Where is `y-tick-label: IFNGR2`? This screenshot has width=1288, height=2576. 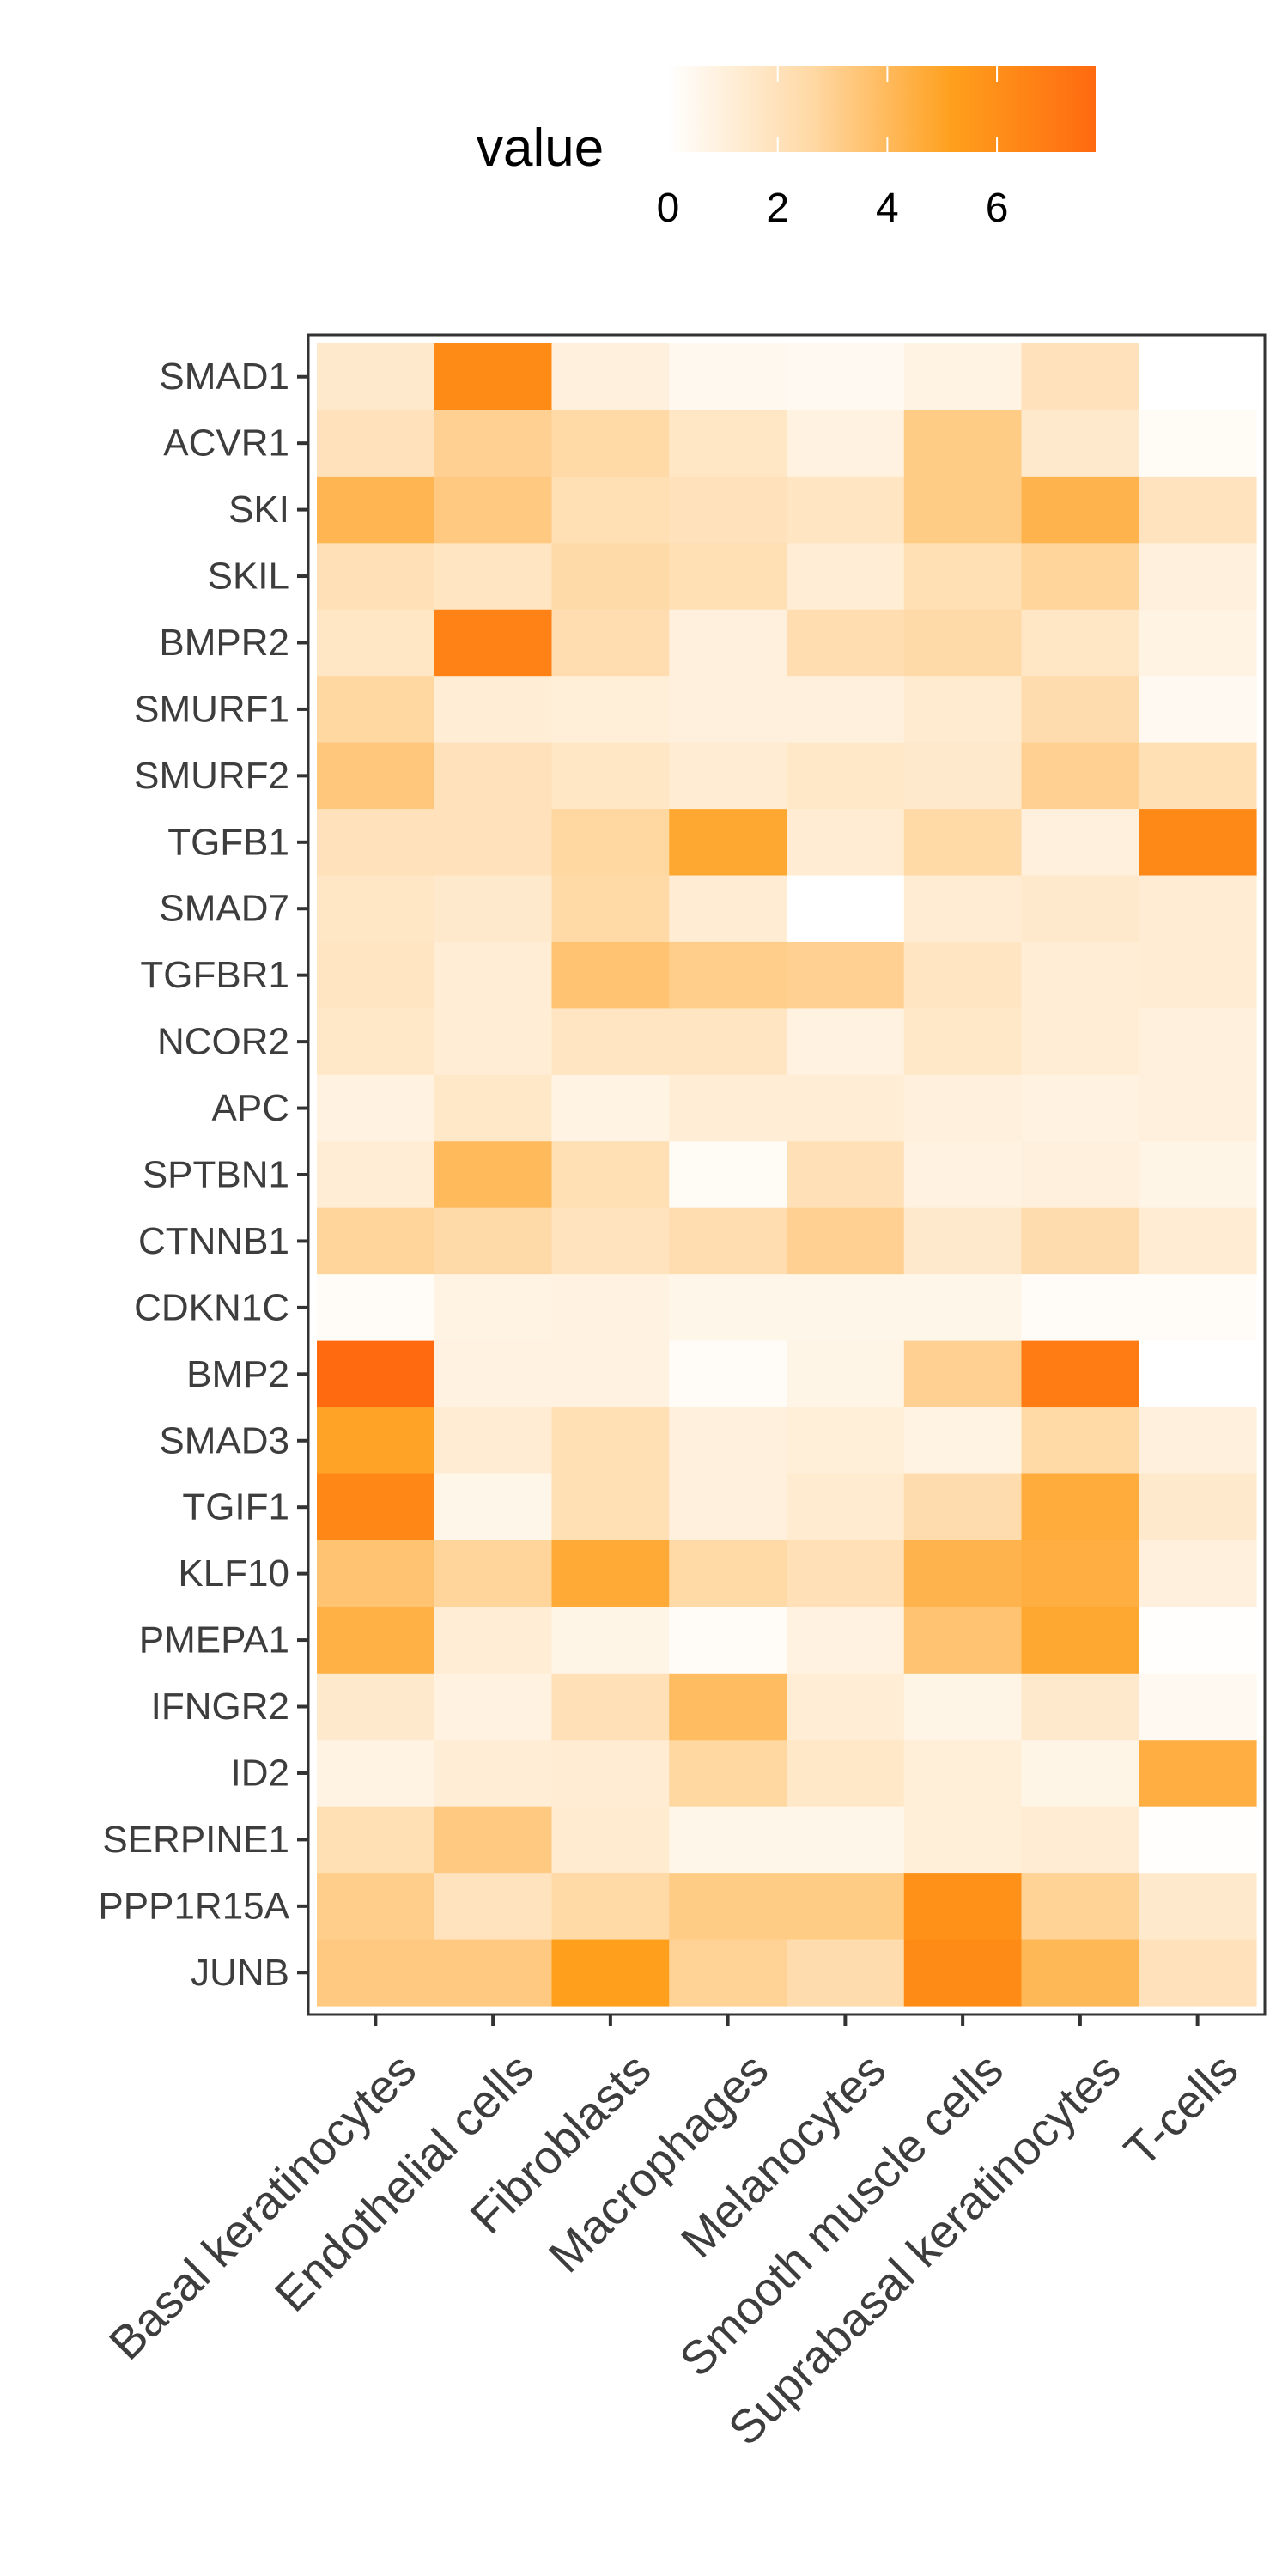
y-tick-label: IFNGR2 is located at coordinates (220, 1707).